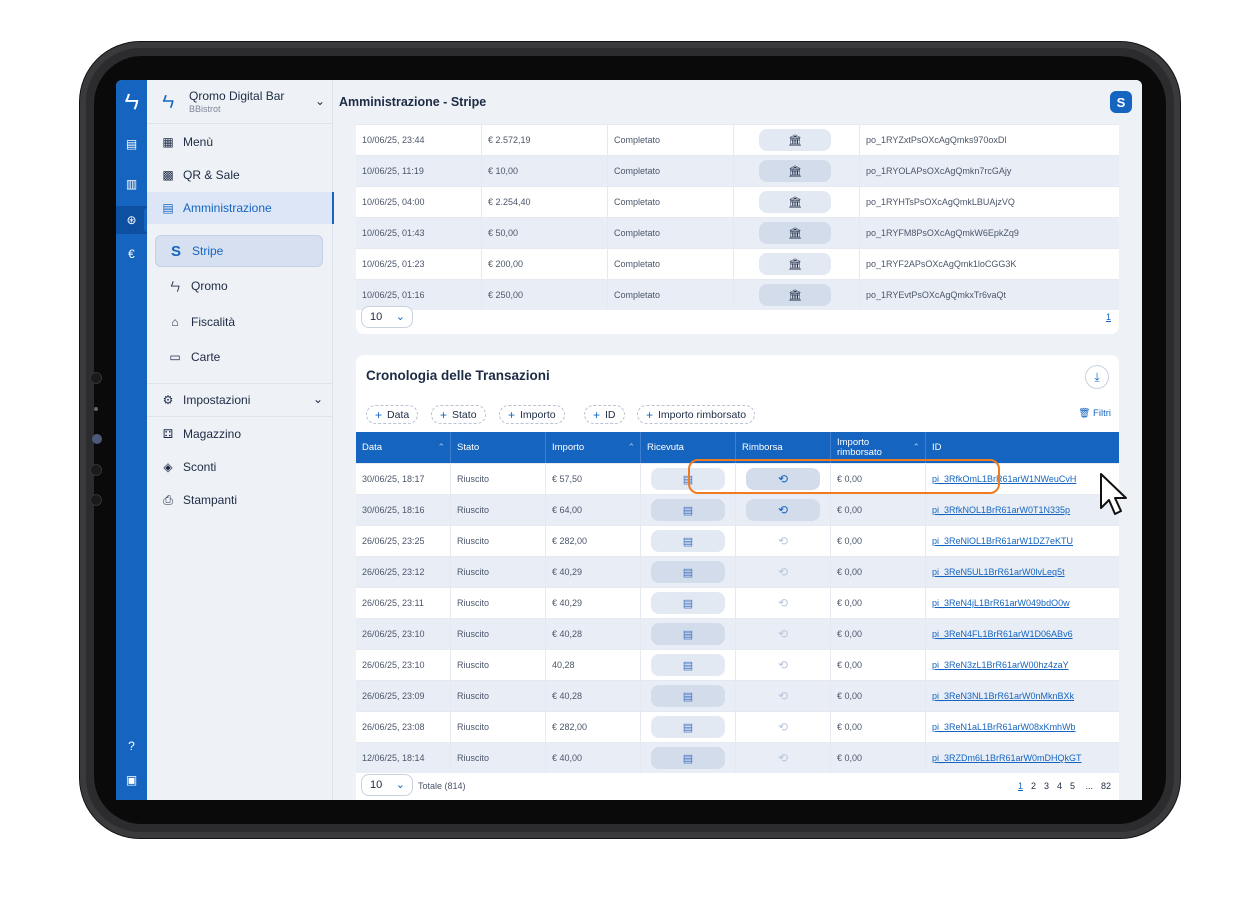 The height and width of the screenshot is (920, 1250). Describe the element at coordinates (240, 142) in the screenshot. I see `sidebar-item-menu: ▦ Menù` at that location.